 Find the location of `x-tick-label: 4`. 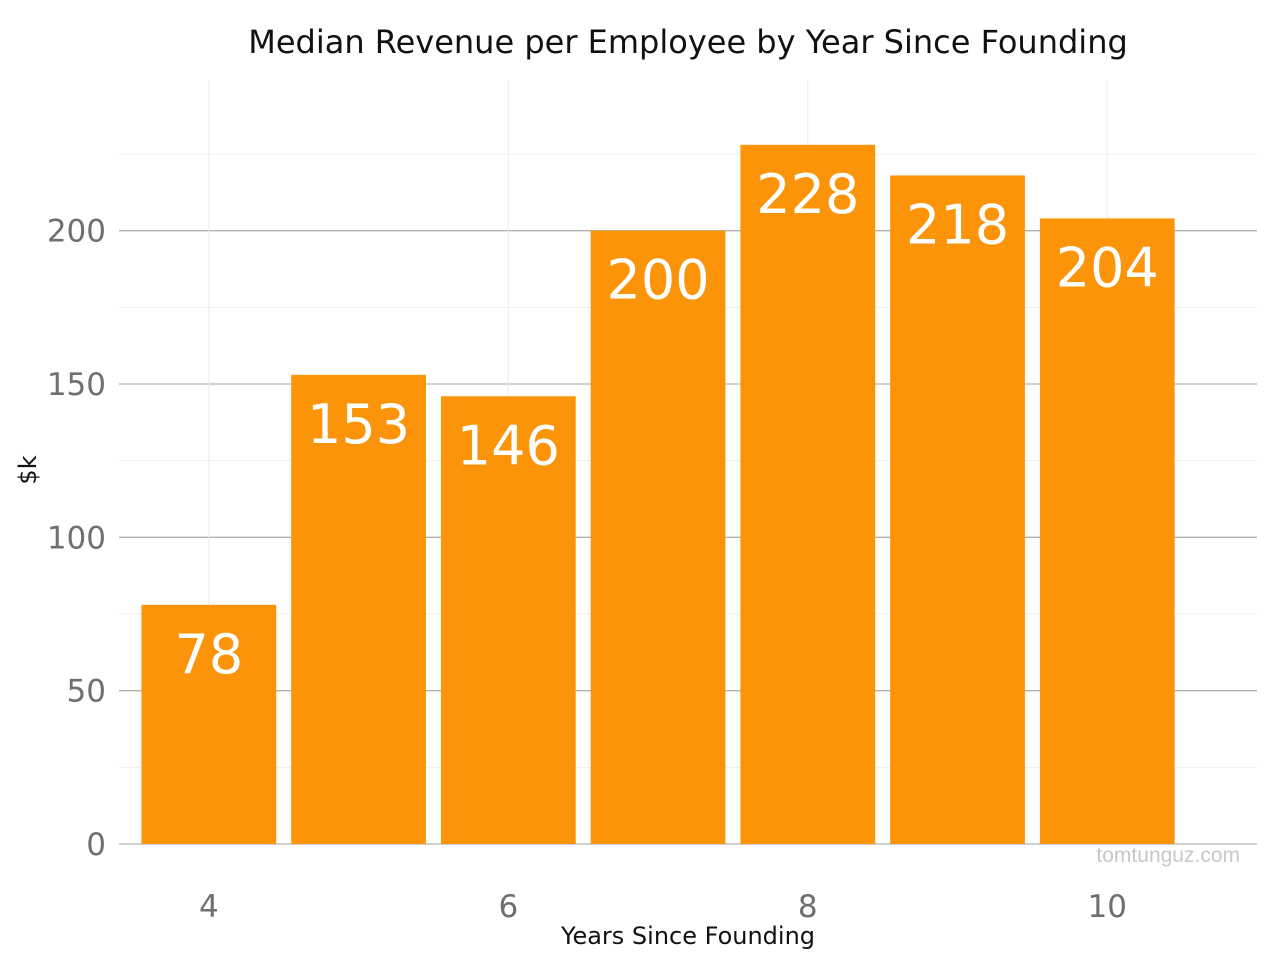

x-tick-label: 4 is located at coordinates (209, 907).